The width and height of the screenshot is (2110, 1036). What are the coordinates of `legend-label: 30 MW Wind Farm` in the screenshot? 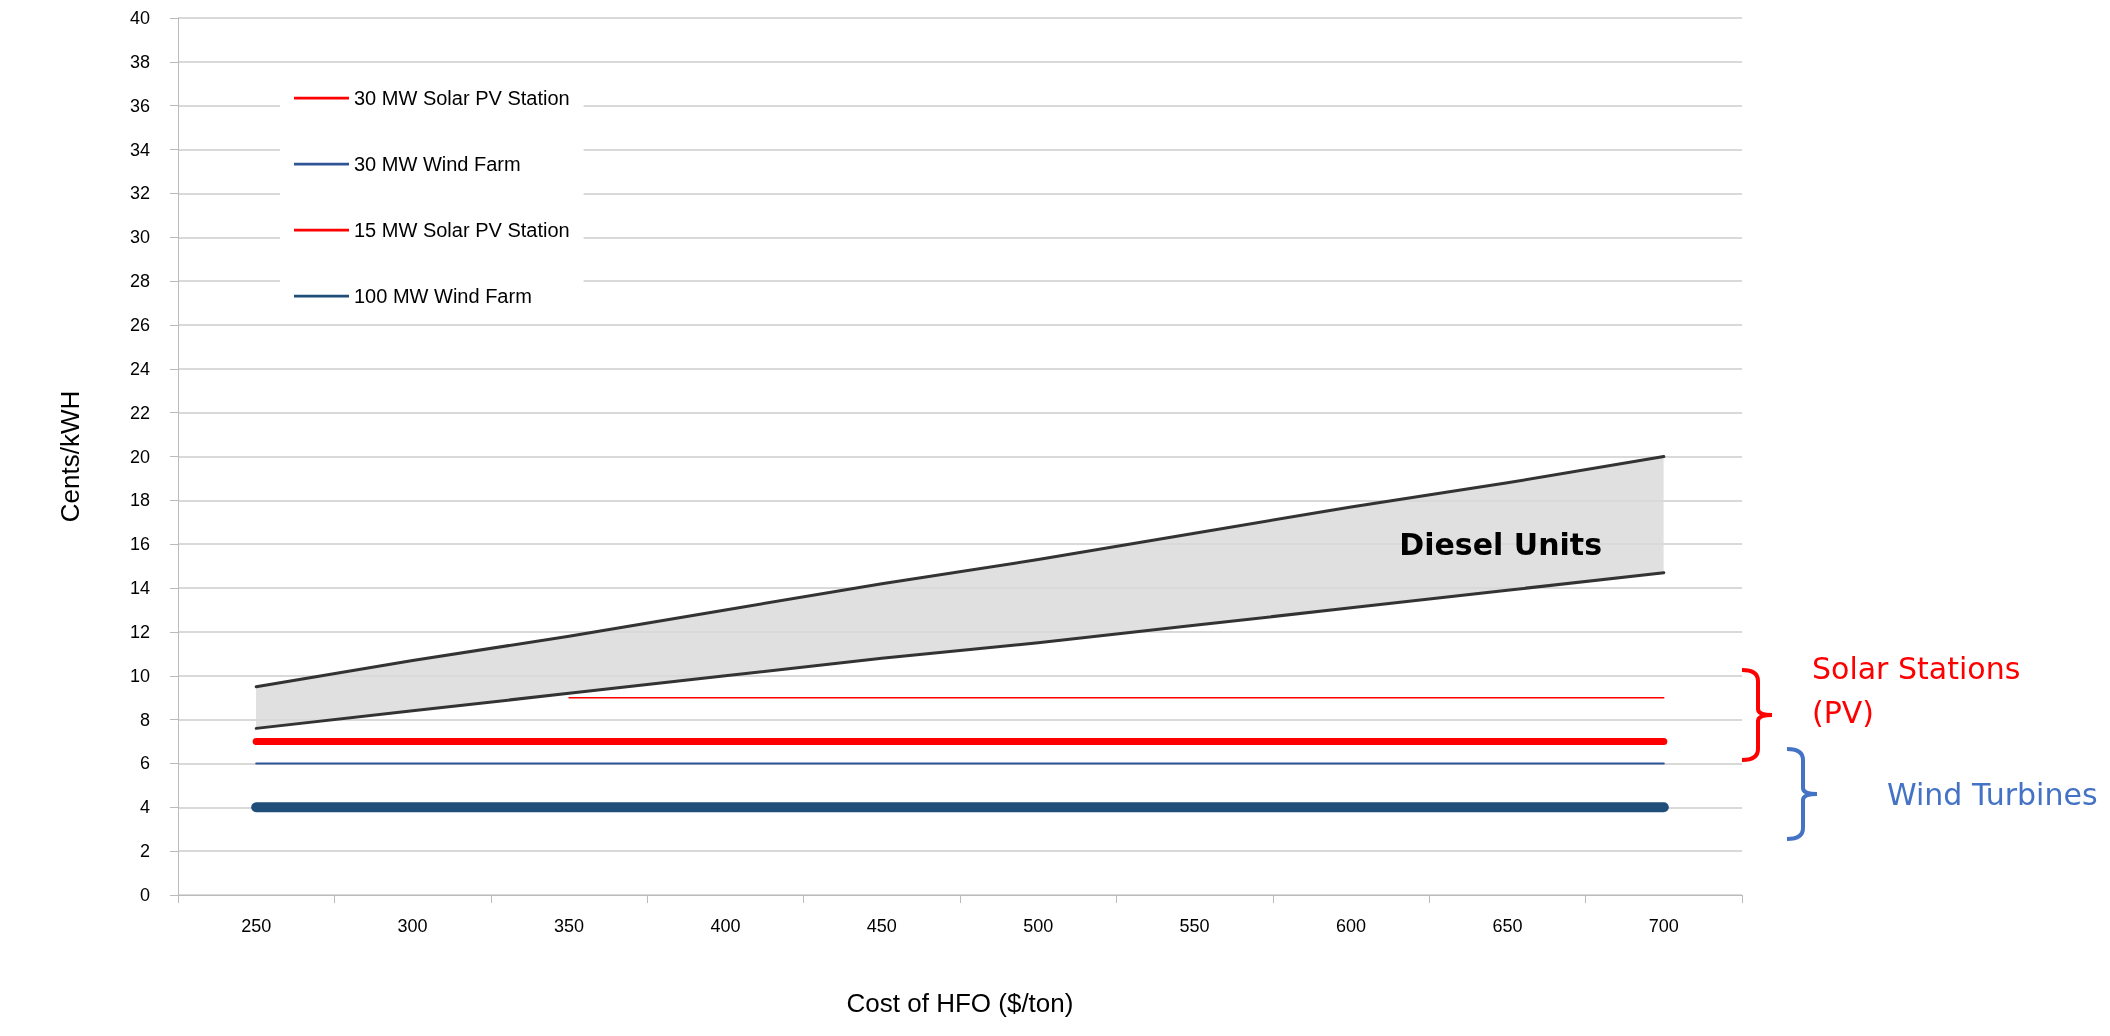 It's located at (437, 164).